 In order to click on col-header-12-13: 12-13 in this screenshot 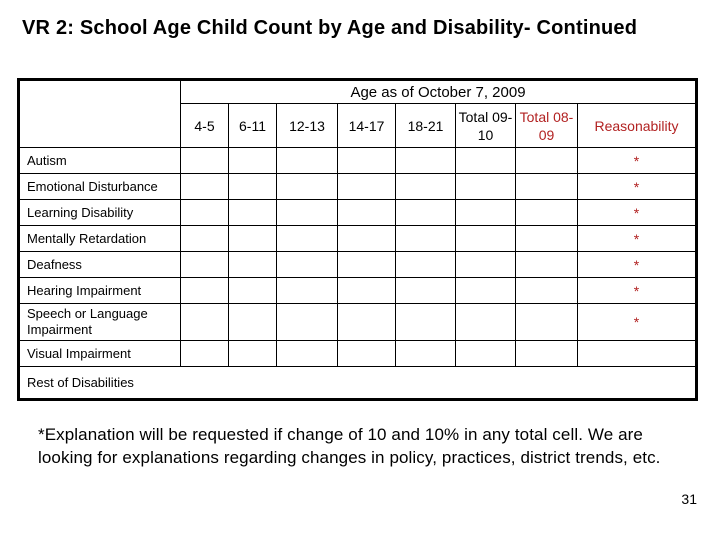, I will do `click(307, 125)`.